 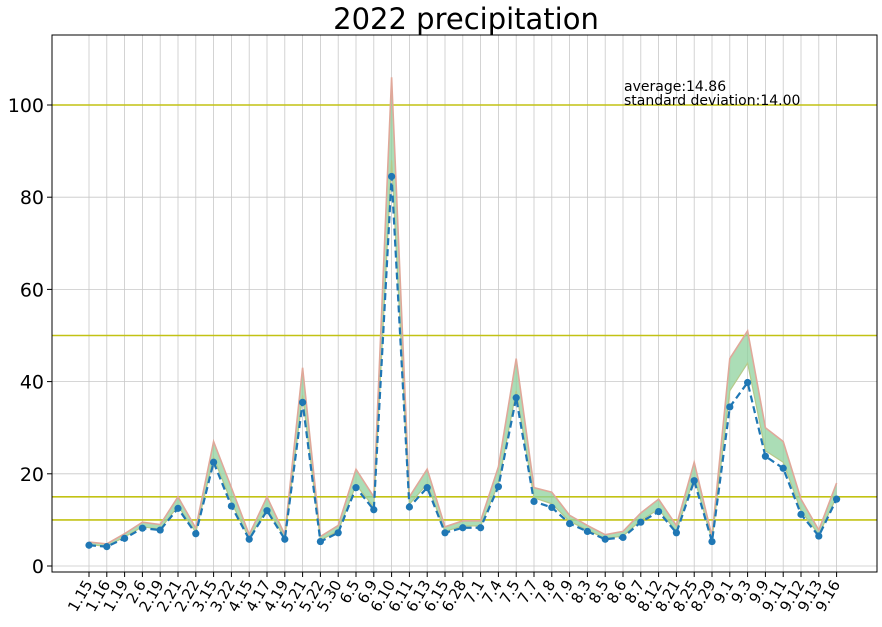 I want to click on y-tick-label: 40, so click(x=32, y=383).